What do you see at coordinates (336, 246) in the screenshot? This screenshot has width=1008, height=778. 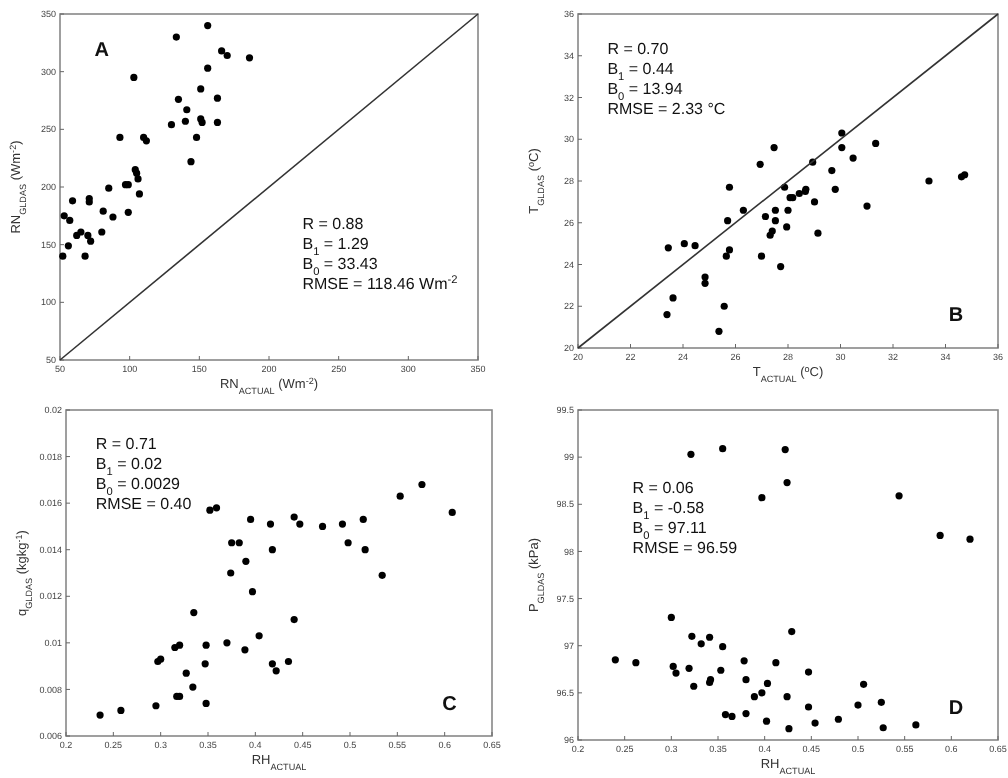 I see `annotation: B$_{1}$ = 1.29` at bounding box center [336, 246].